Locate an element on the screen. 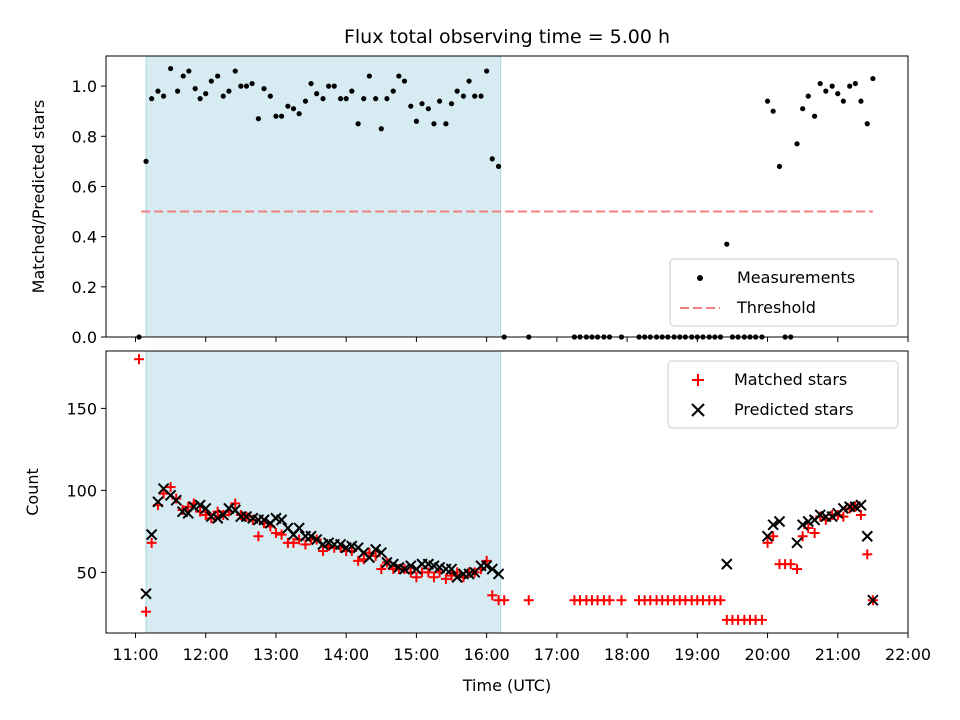  x-tick-label: 19:00 is located at coordinates (697, 654).